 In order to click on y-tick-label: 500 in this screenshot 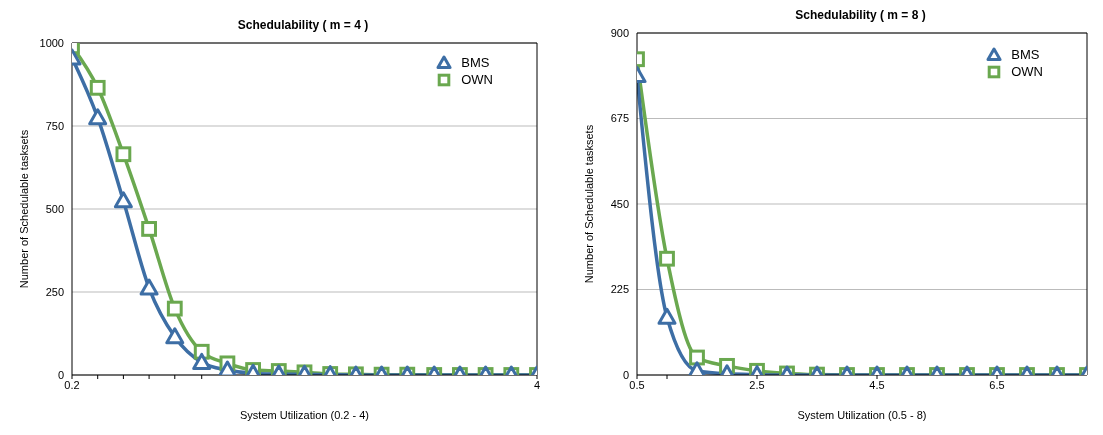, I will do `click(54, 208)`.